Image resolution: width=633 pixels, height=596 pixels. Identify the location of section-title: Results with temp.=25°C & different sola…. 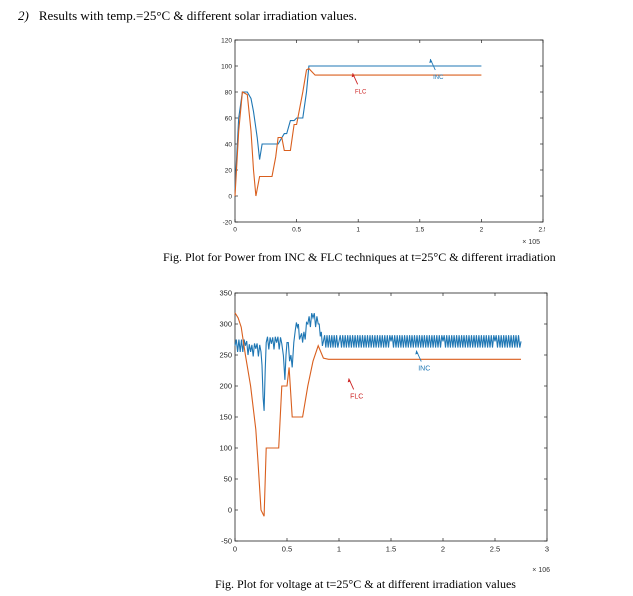
(197, 15).